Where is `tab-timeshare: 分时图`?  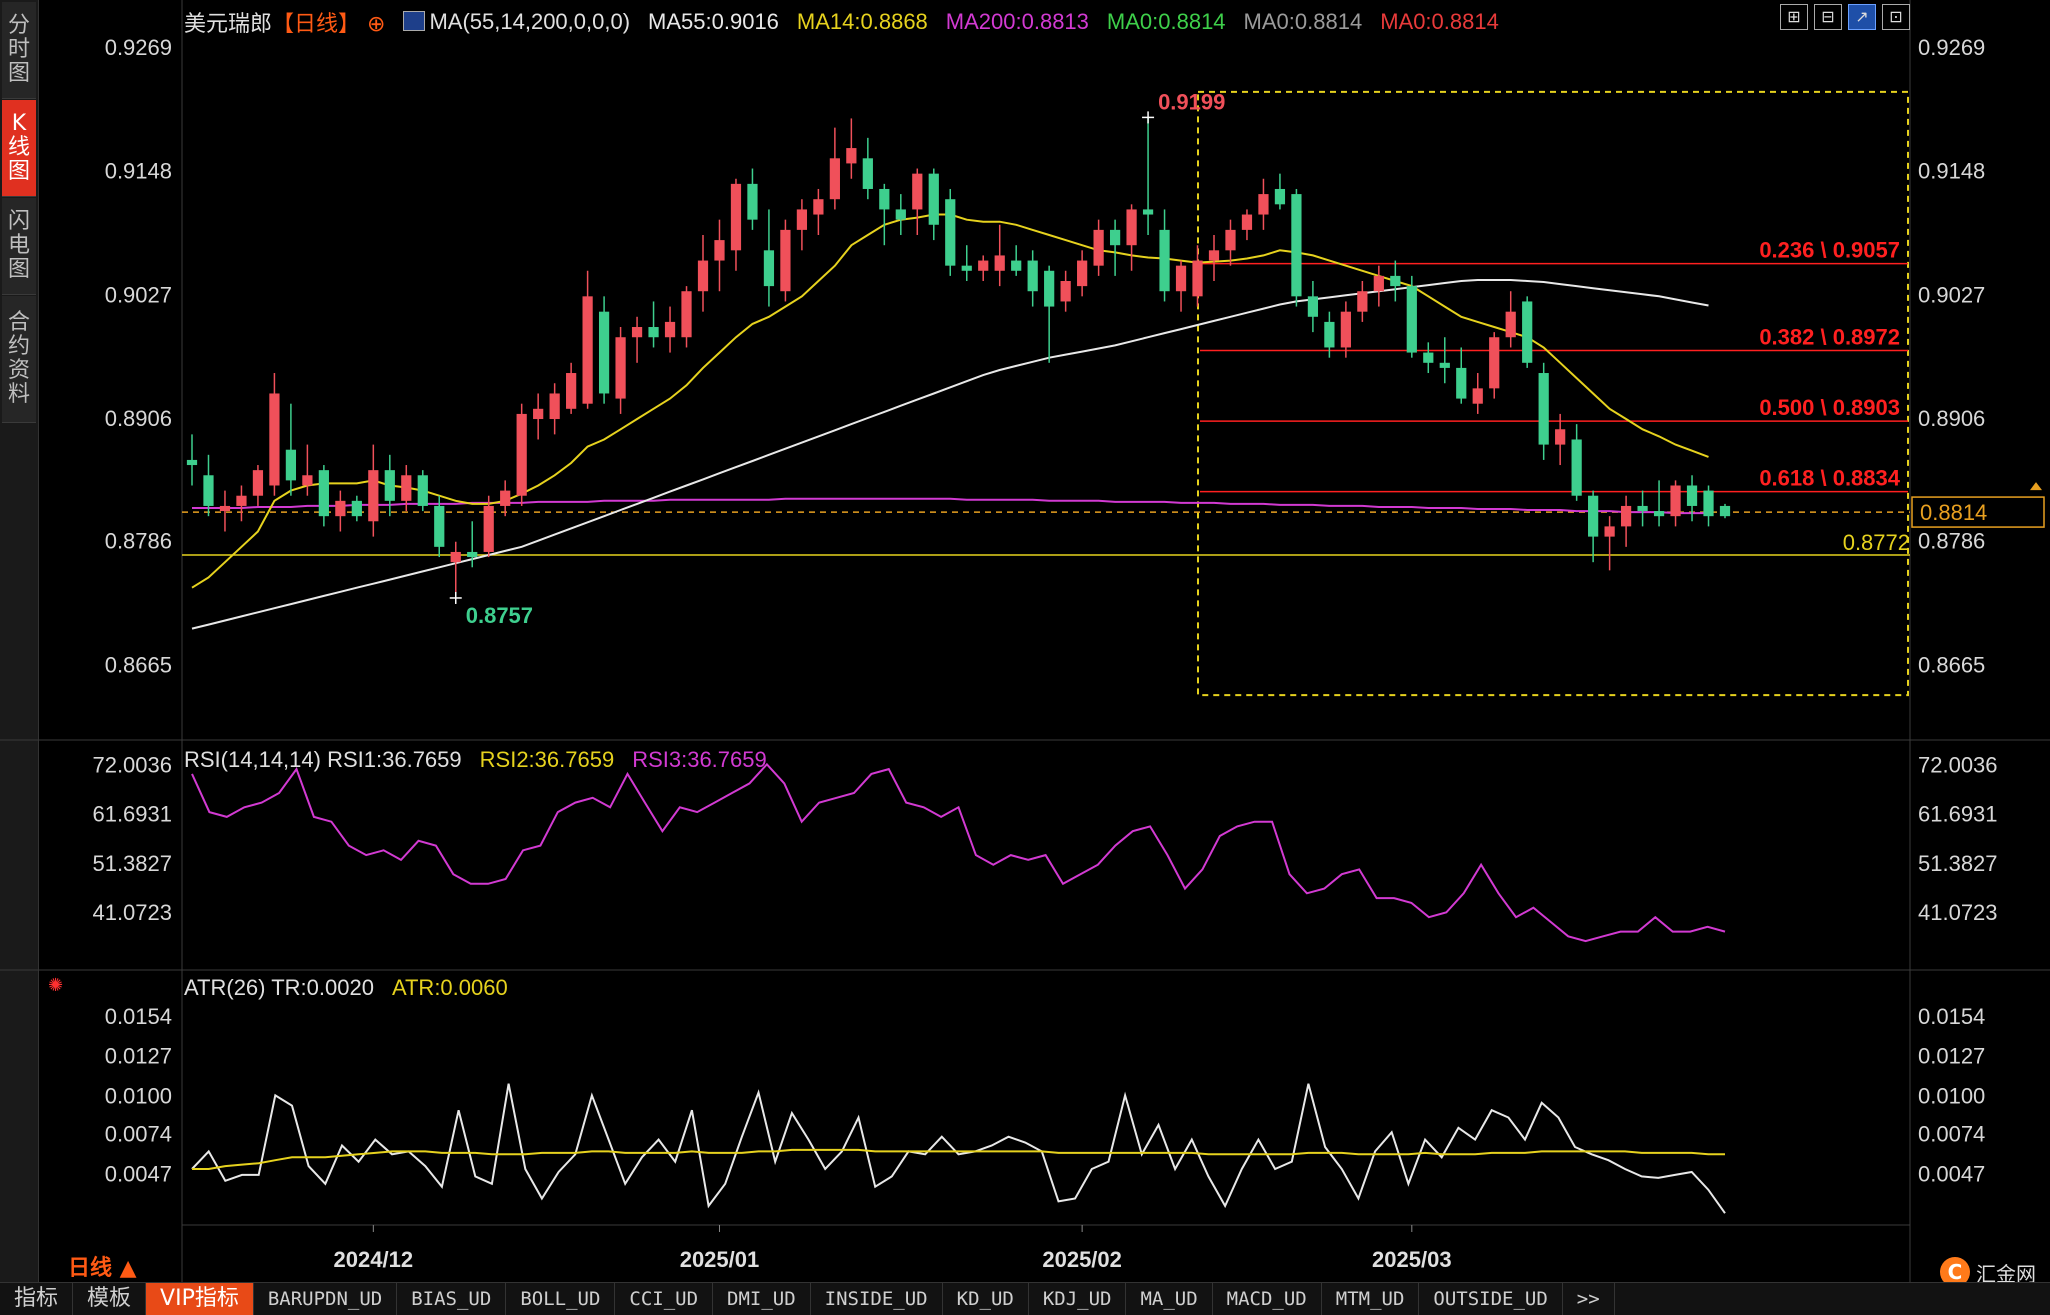 tab-timeshare: 分时图 is located at coordinates (19, 50).